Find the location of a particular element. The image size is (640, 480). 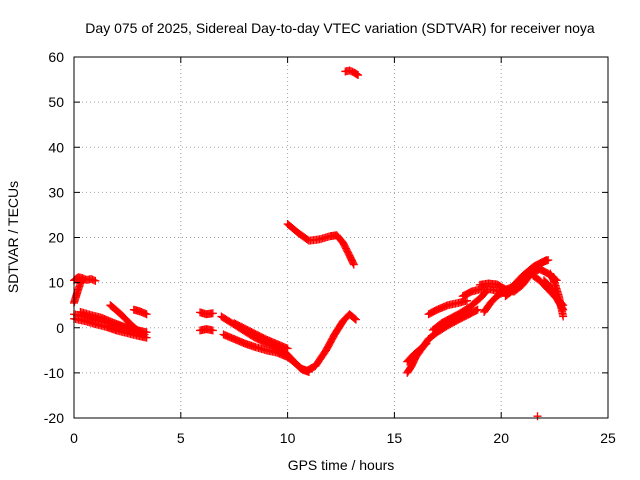

x-tick-label-25: 25 is located at coordinates (608, 438).